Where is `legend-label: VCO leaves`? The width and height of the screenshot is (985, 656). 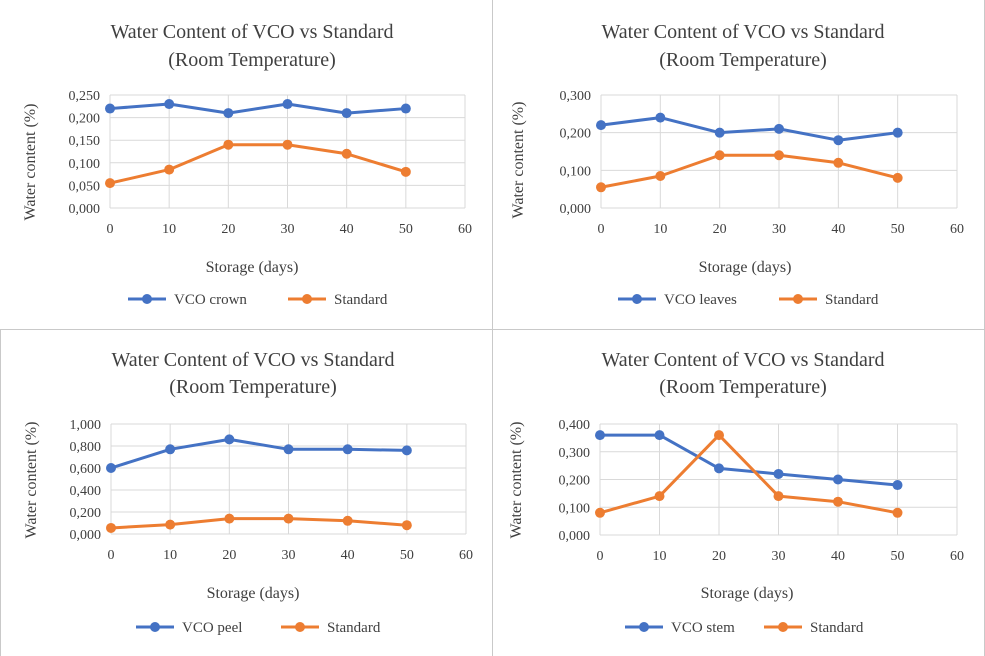 legend-label: VCO leaves is located at coordinates (700, 300).